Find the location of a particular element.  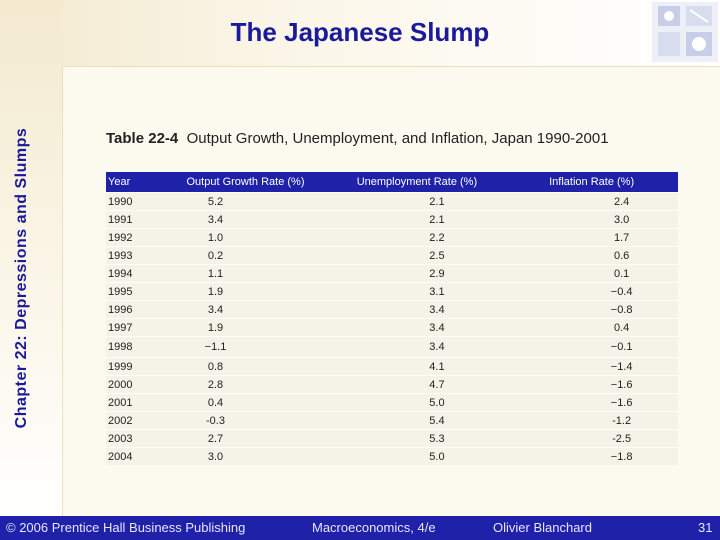

table-row: 1992 1.0 2.2 1.7 is located at coordinates (392, 237).